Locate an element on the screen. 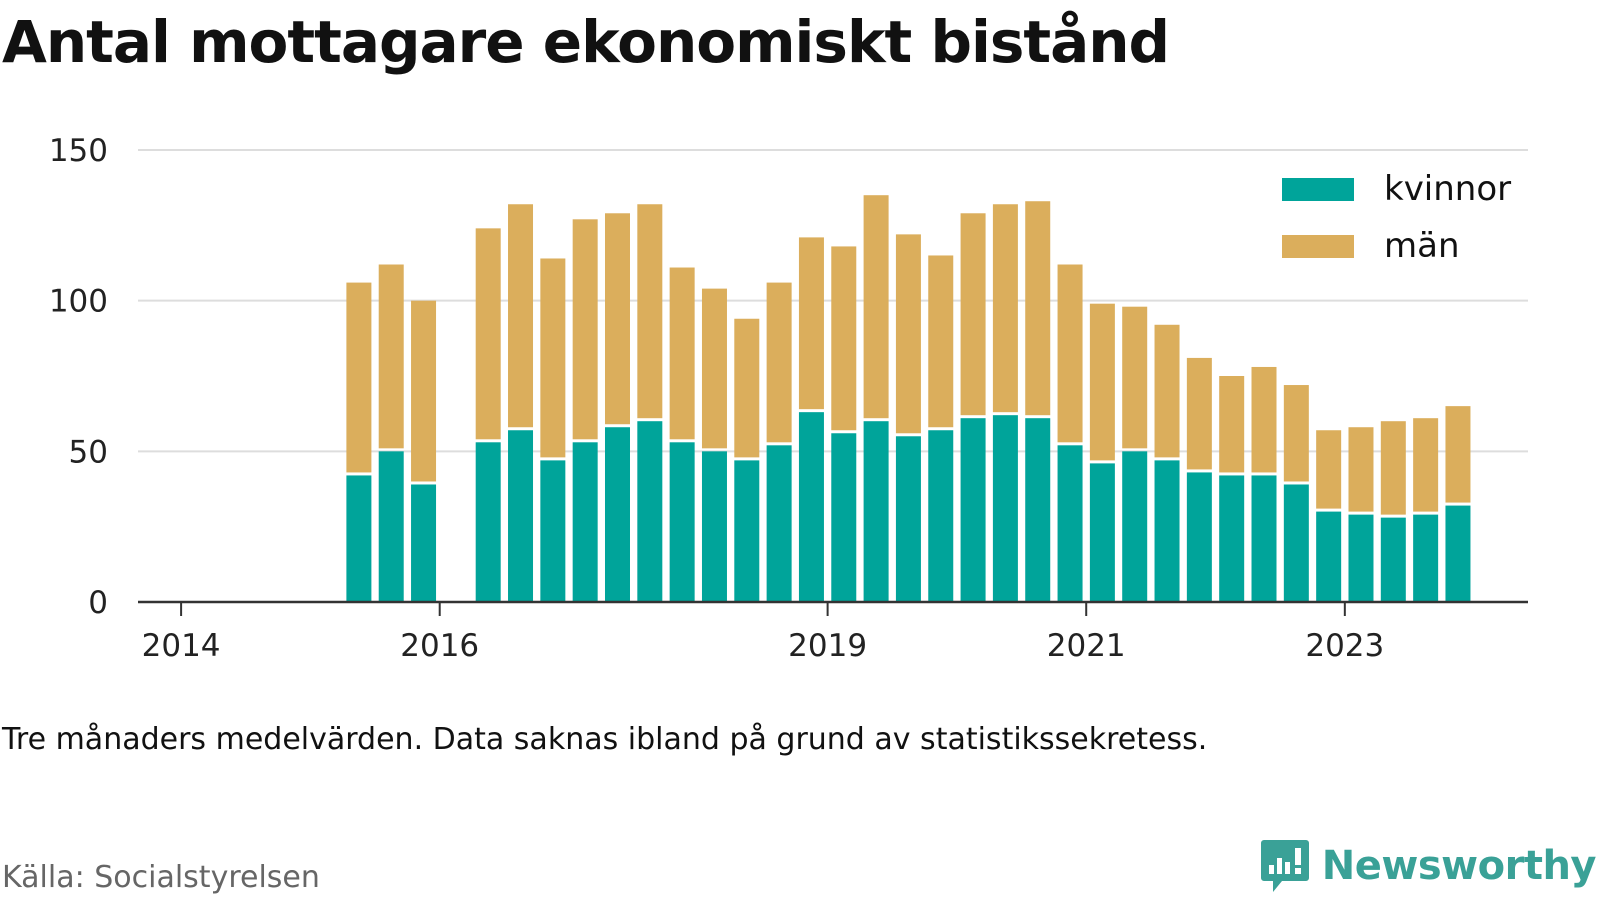 The height and width of the screenshot is (900, 1600). x-tick-label: 2019 is located at coordinates (827, 646).